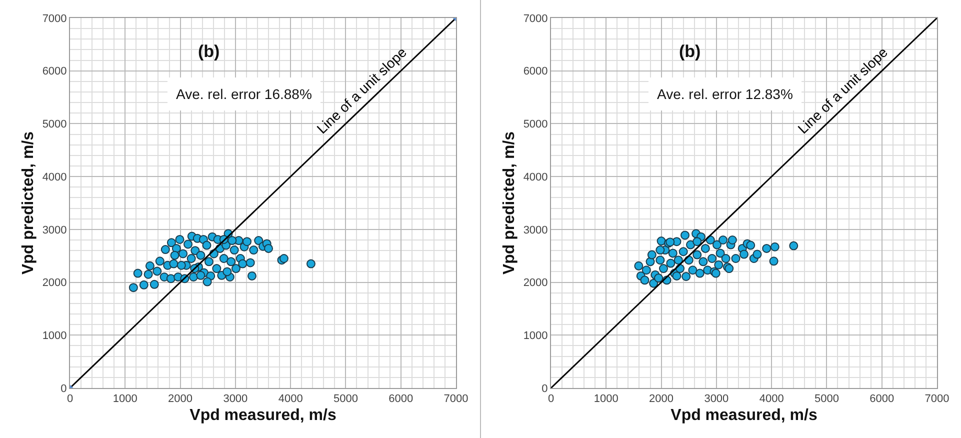  What do you see at coordinates (725, 94) in the screenshot?
I see `annotation: Ave. rel. error 12.83%` at bounding box center [725, 94].